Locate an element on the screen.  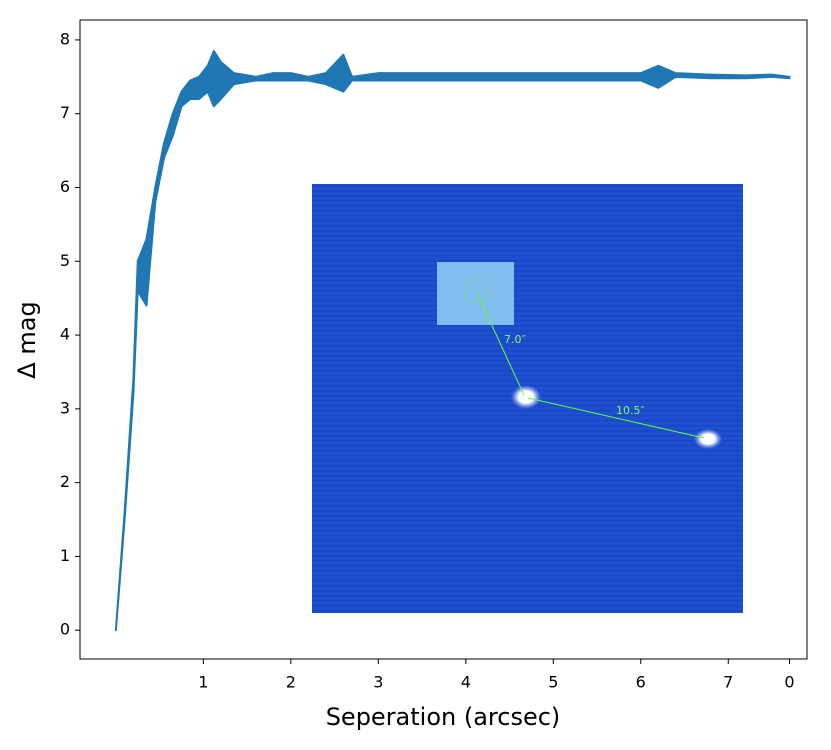
y-axis-label: Δ mag is located at coordinates (27, 339).